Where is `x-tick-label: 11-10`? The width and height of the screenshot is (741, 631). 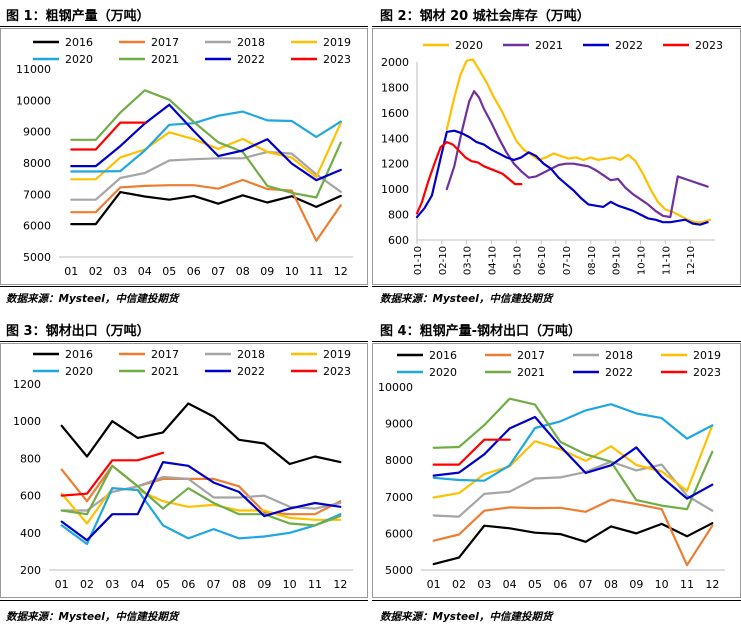
x-tick-label: 11-10 is located at coordinates (666, 260).